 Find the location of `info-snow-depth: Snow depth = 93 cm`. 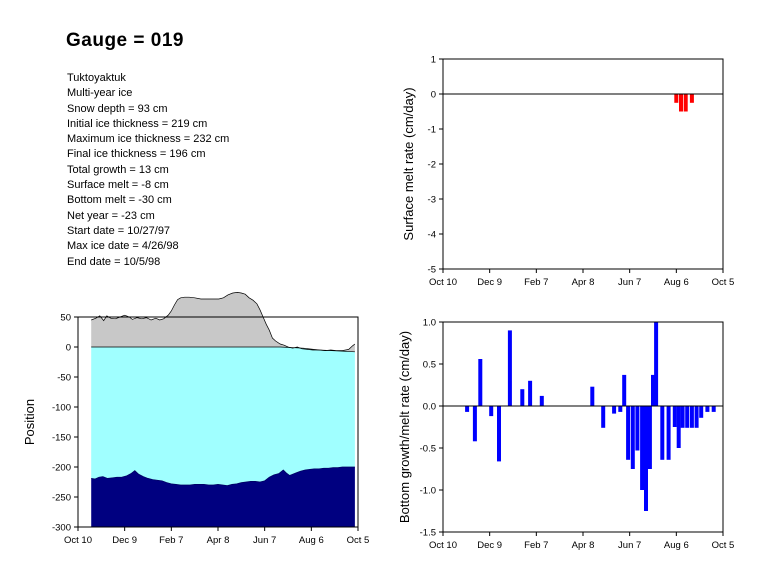

info-snow-depth: Snow depth = 93 cm is located at coordinates (117, 108).